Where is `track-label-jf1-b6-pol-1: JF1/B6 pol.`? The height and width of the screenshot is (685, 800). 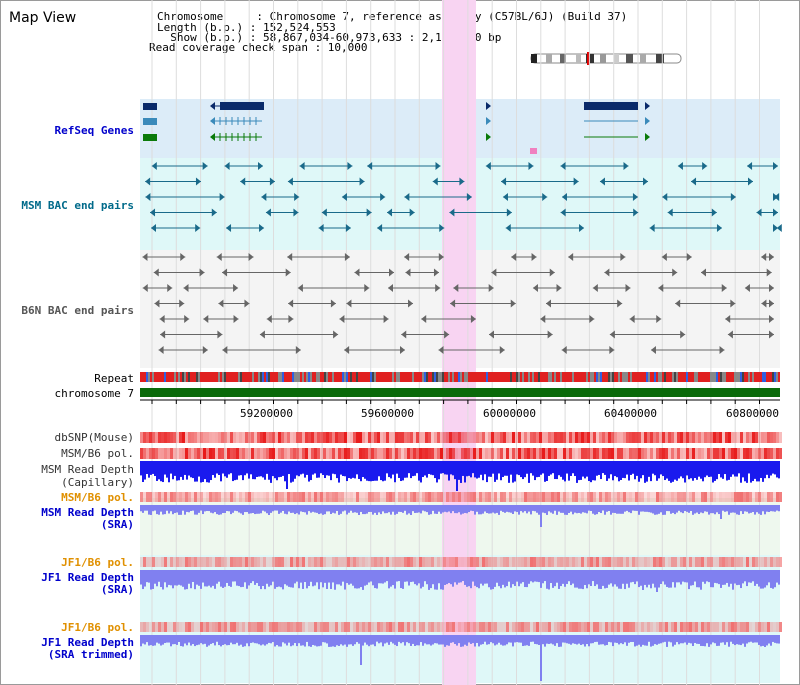 track-label-jf1-b6-pol-1: JF1/B6 pol. is located at coordinates (97, 562).